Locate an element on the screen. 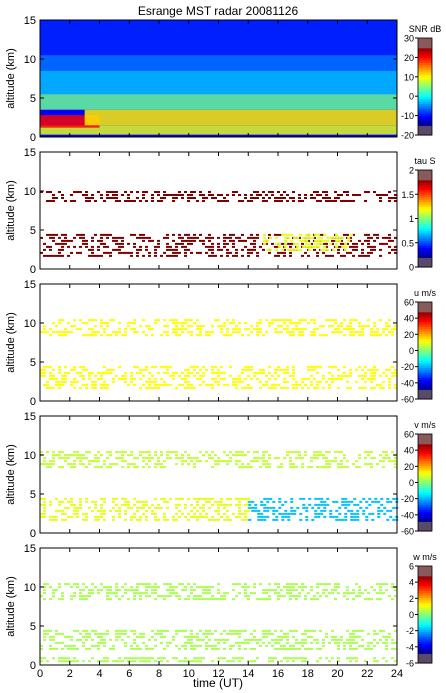 This screenshot has height=693, width=446. colorbar-tick-label: 10 is located at coordinates (409, 77).